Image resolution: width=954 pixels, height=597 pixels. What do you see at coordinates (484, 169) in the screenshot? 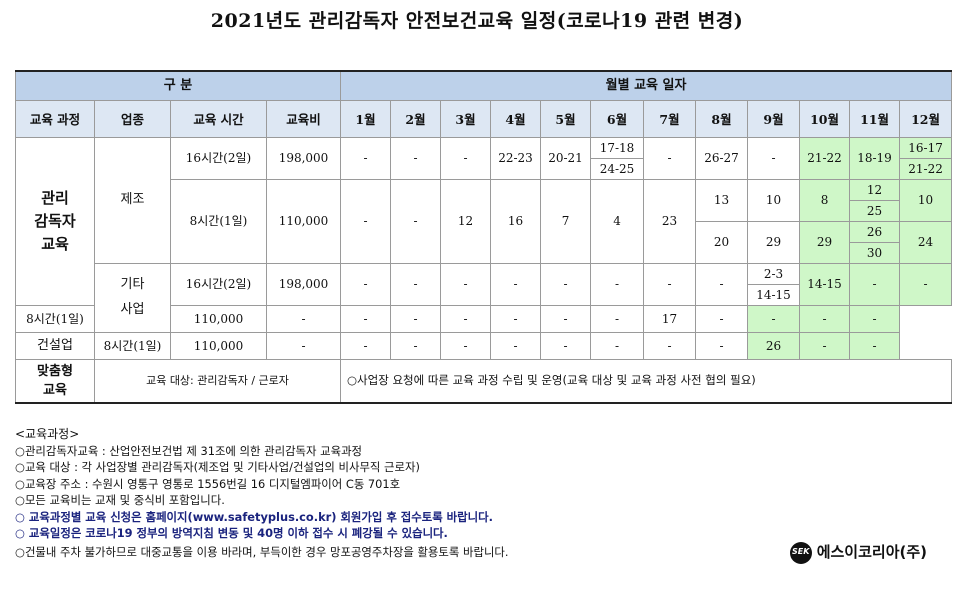
I see `table-row: 24-25 21-22` at bounding box center [484, 169].